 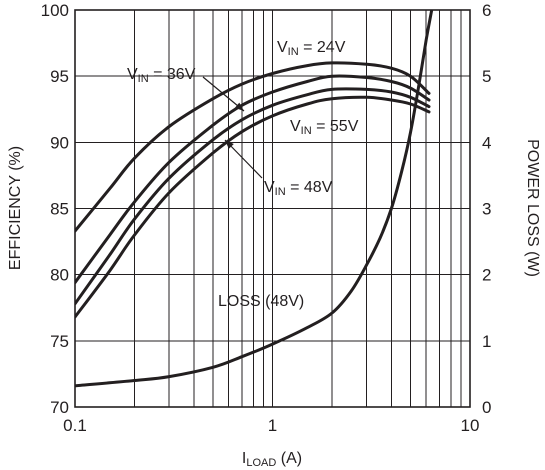 I want to click on leader-vin-48v-head, so click(x=229, y=144).